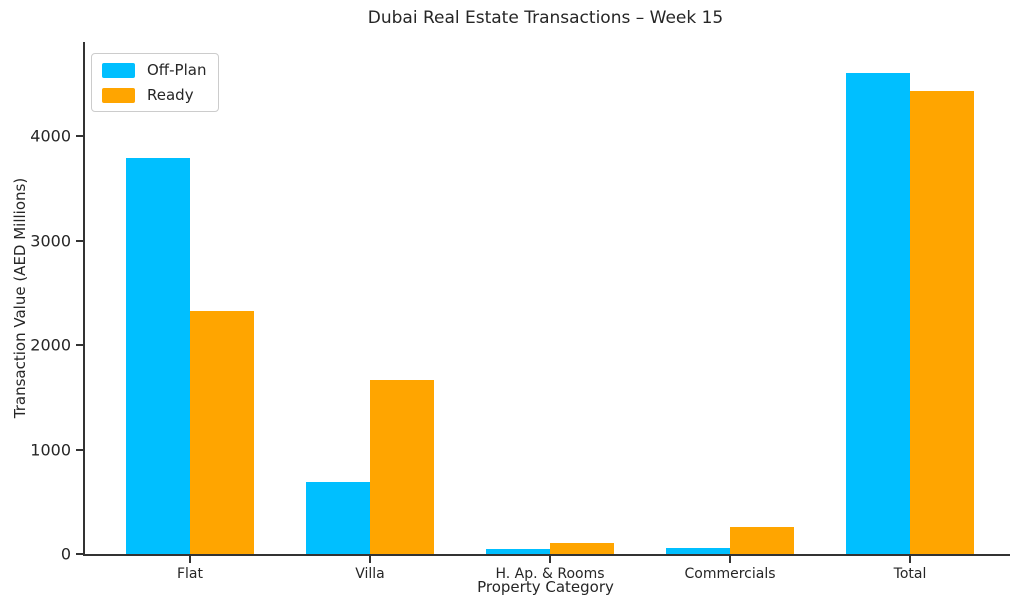 The image size is (1024, 610). I want to click on bar-off-plan-flat, so click(158, 356).